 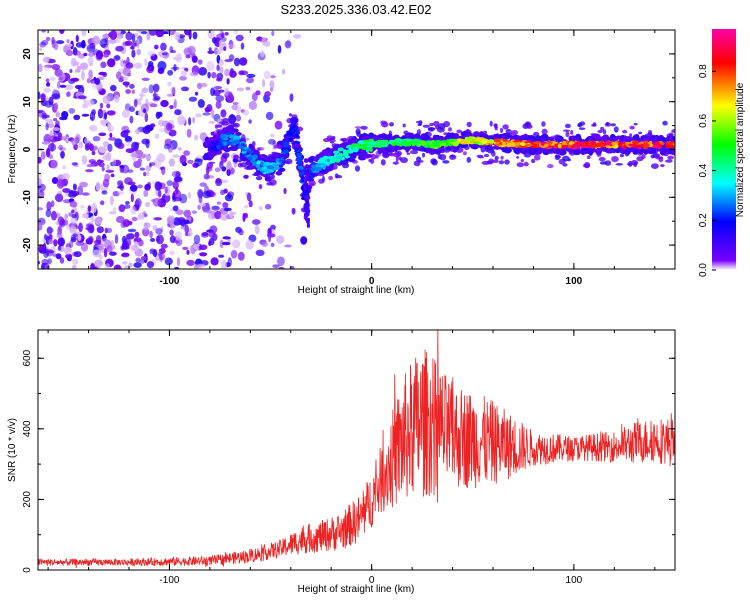 What do you see at coordinates (703, 71) in the screenshot?
I see `colorbar-tick-label: 0.8` at bounding box center [703, 71].